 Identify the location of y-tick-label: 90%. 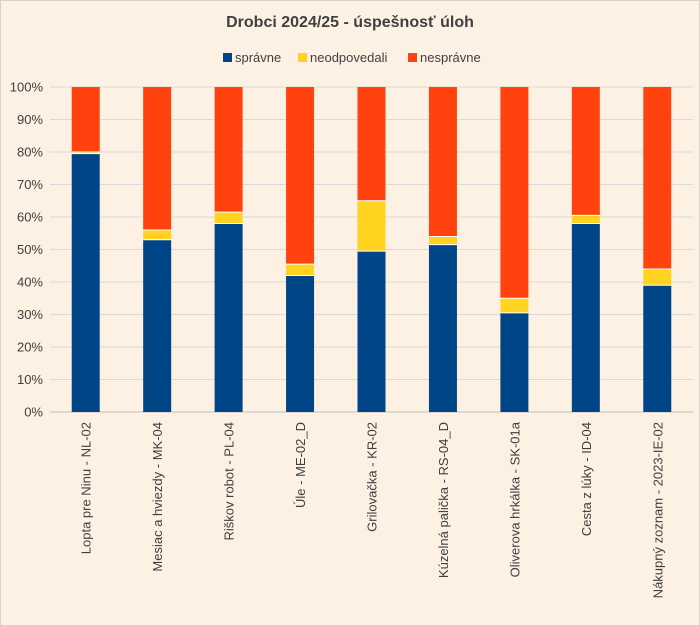
(30, 119).